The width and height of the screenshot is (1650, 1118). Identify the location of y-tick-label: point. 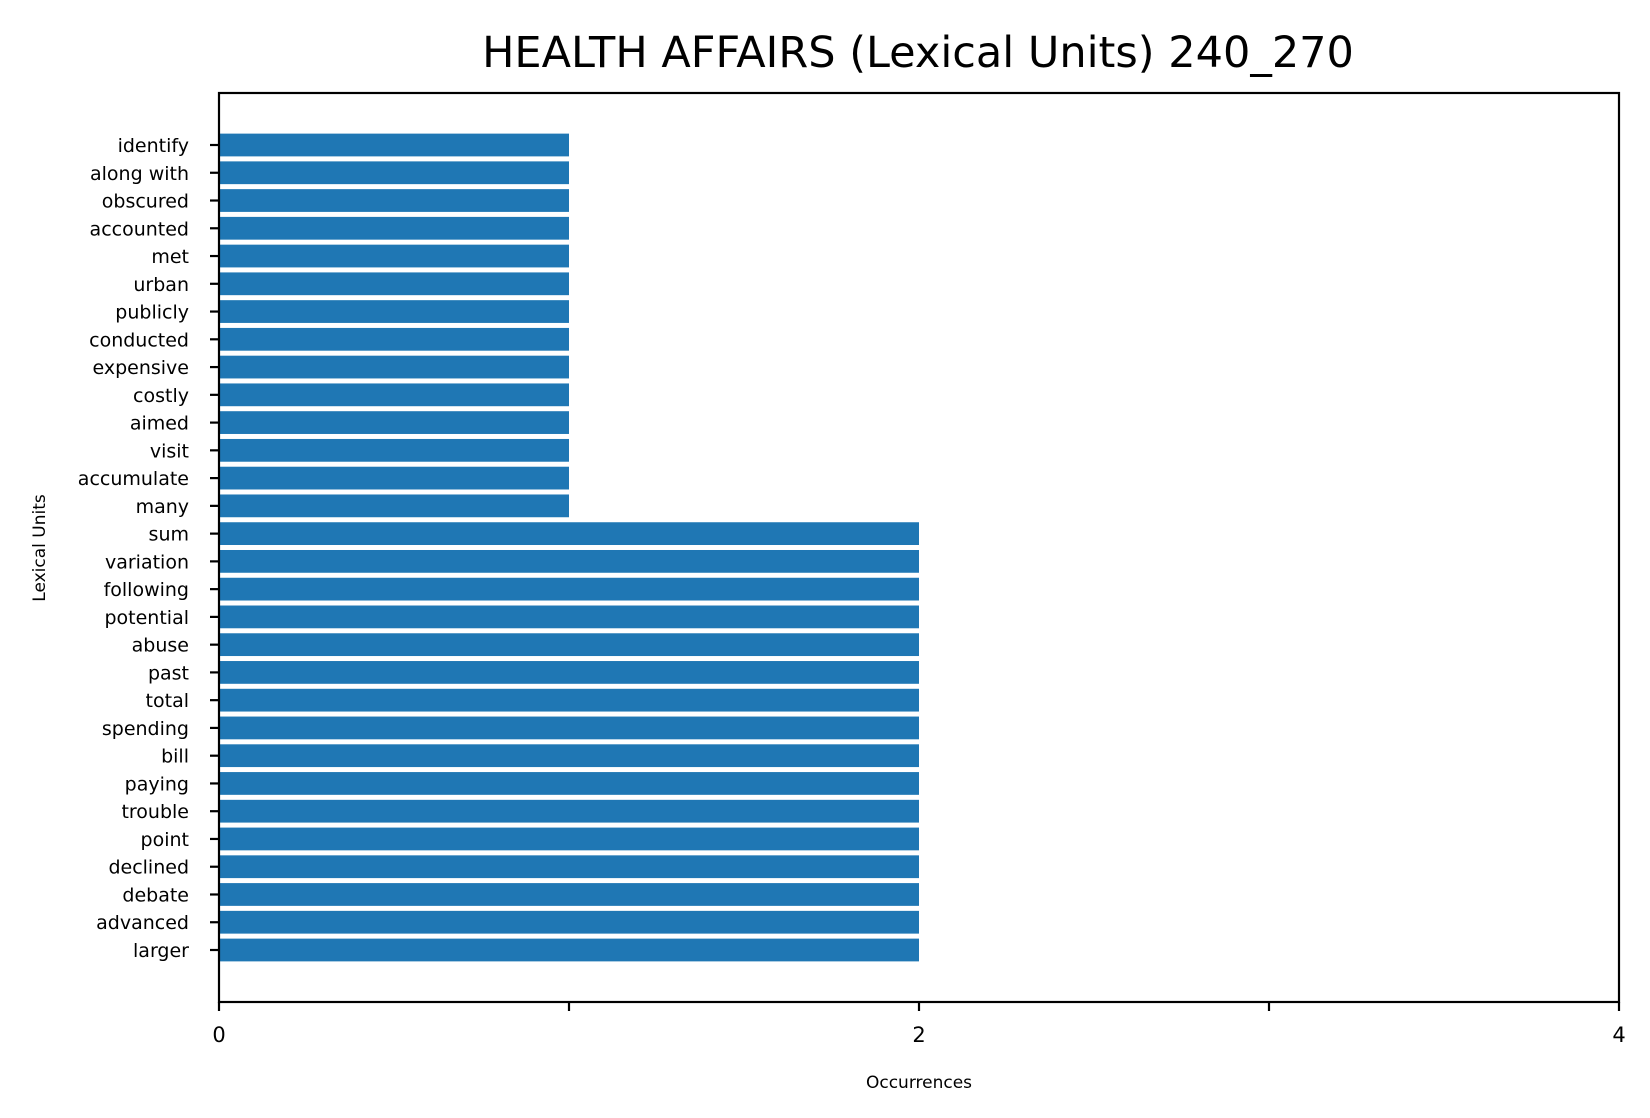
(165, 840).